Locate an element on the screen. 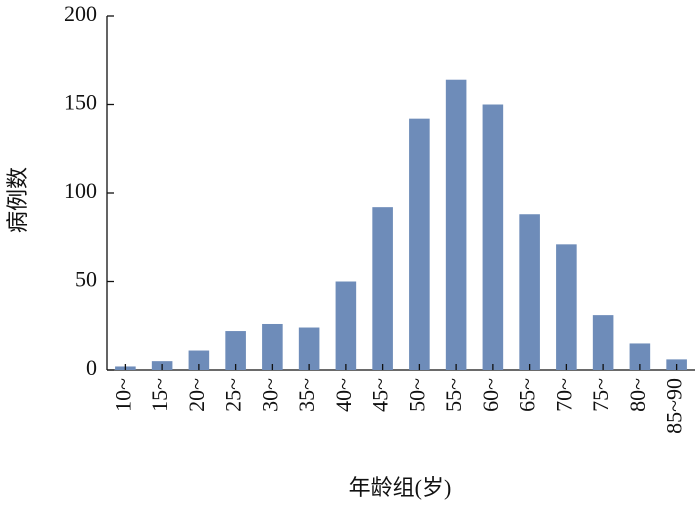 The image size is (700, 518). x-axis-label: 年龄组(岁) is located at coordinates (400, 487).